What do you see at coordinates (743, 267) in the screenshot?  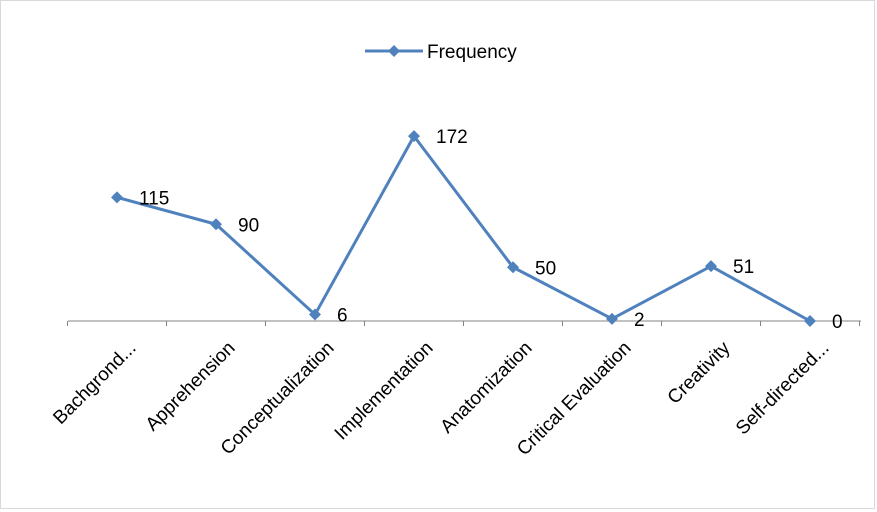 I see `data-label: 51` at bounding box center [743, 267].